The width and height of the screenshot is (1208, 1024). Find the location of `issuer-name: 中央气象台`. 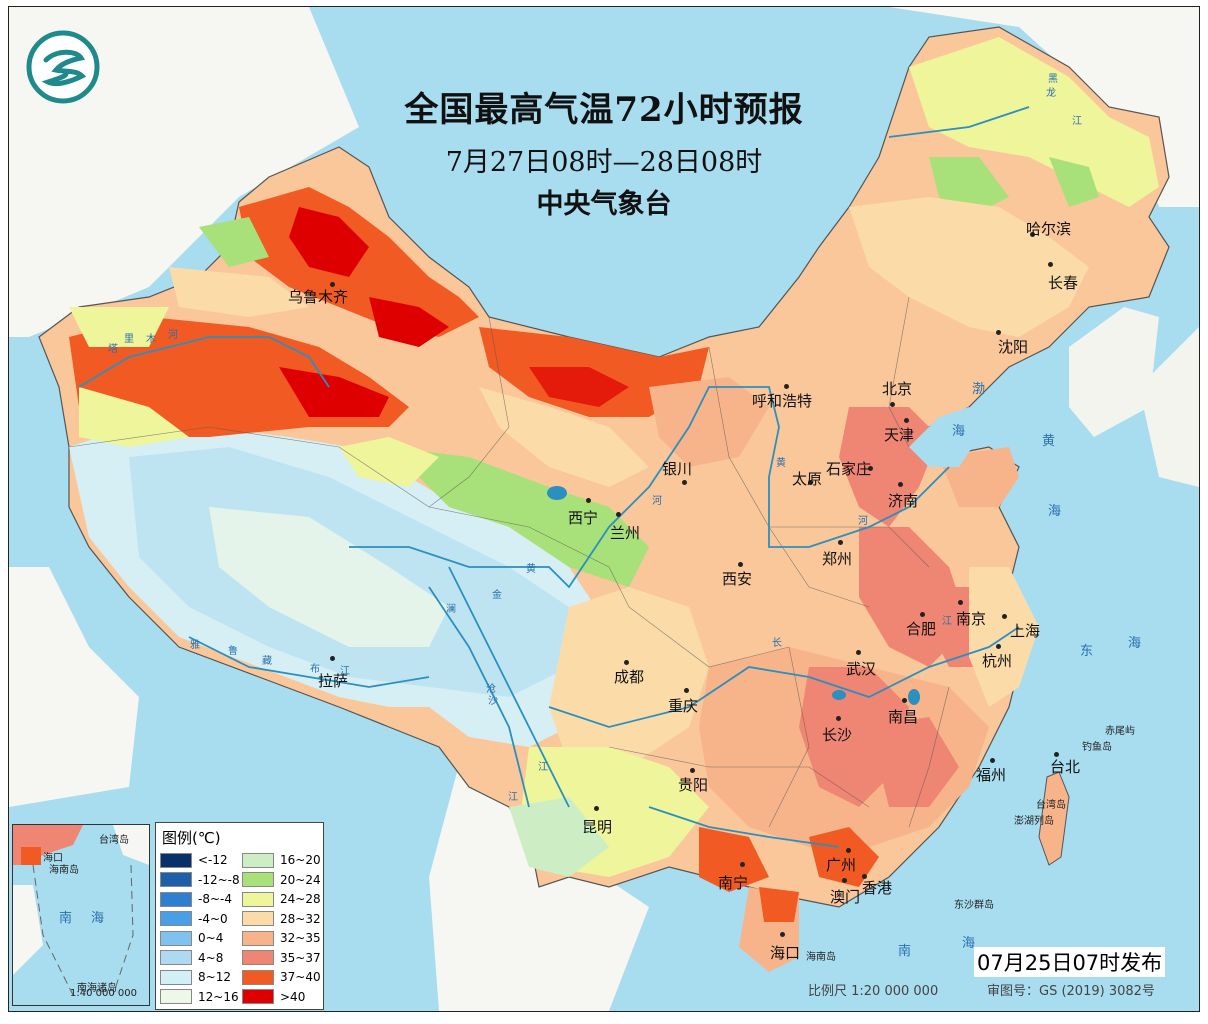

issuer-name: 中央气象台 is located at coordinates (604, 204).